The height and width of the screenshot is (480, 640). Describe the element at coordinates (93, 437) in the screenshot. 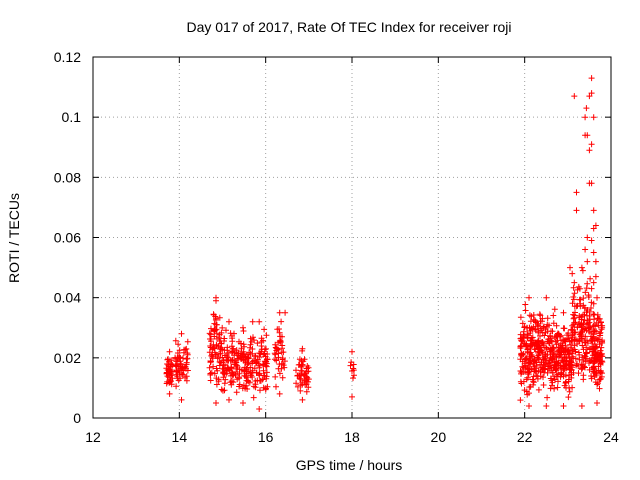

I see `x-tick-label: 12` at that location.